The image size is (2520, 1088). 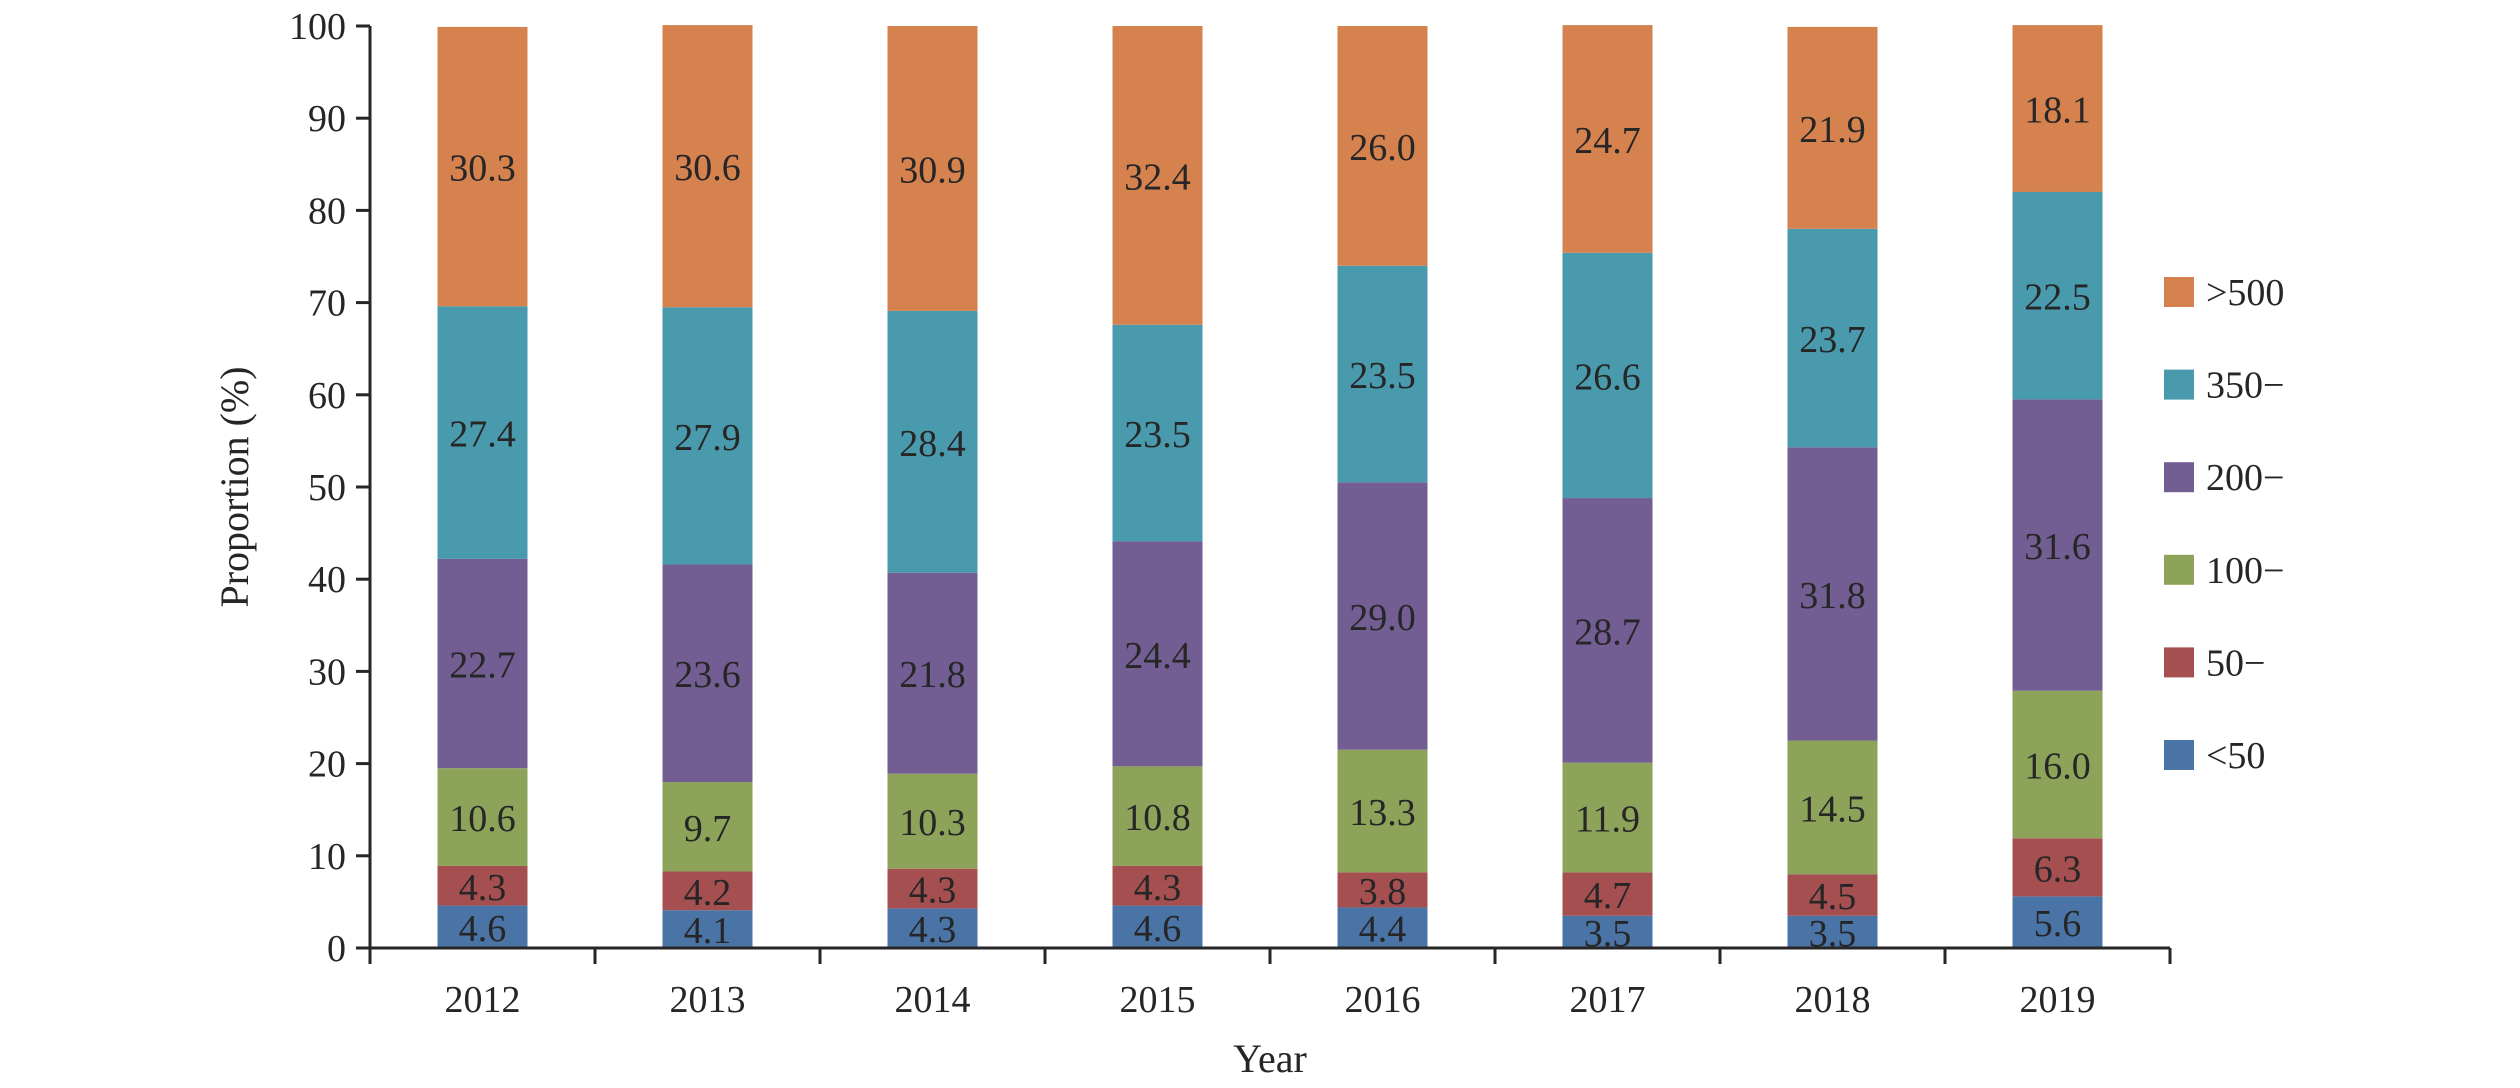 I want to click on data-label: 13.3, so click(x=1382, y=813).